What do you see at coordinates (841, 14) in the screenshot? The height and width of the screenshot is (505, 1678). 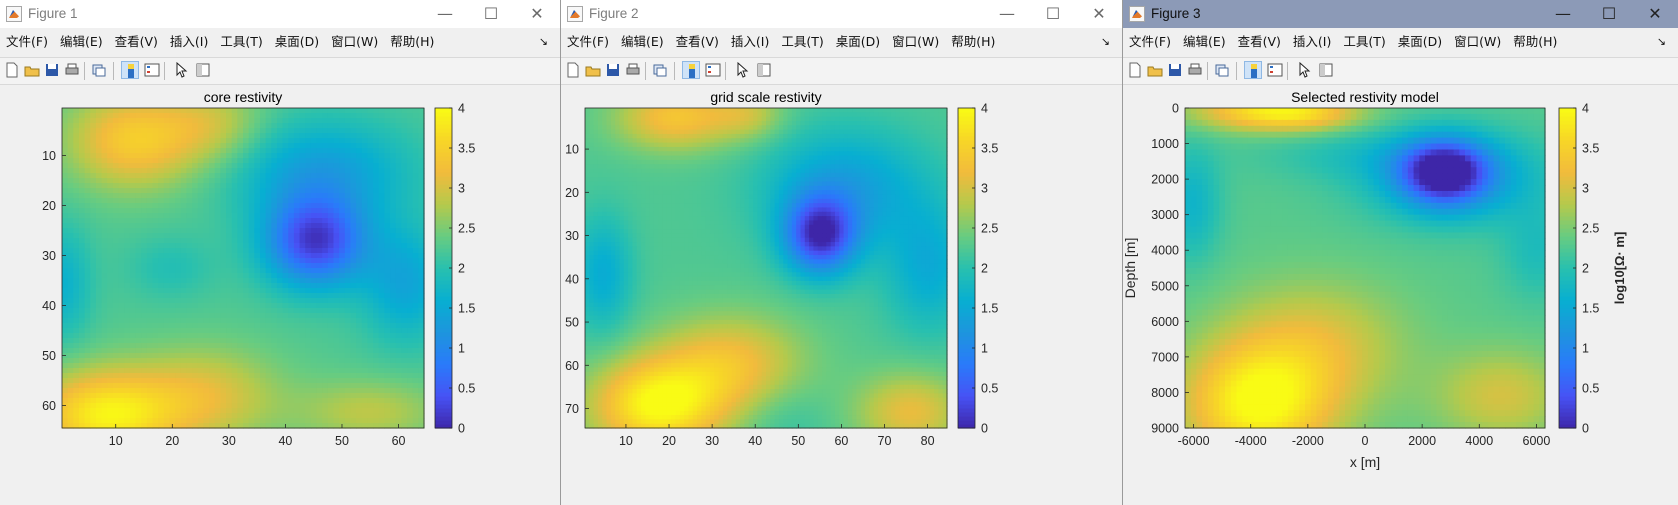 I see `title-bar: Figure 2 — ☐ ✕` at bounding box center [841, 14].